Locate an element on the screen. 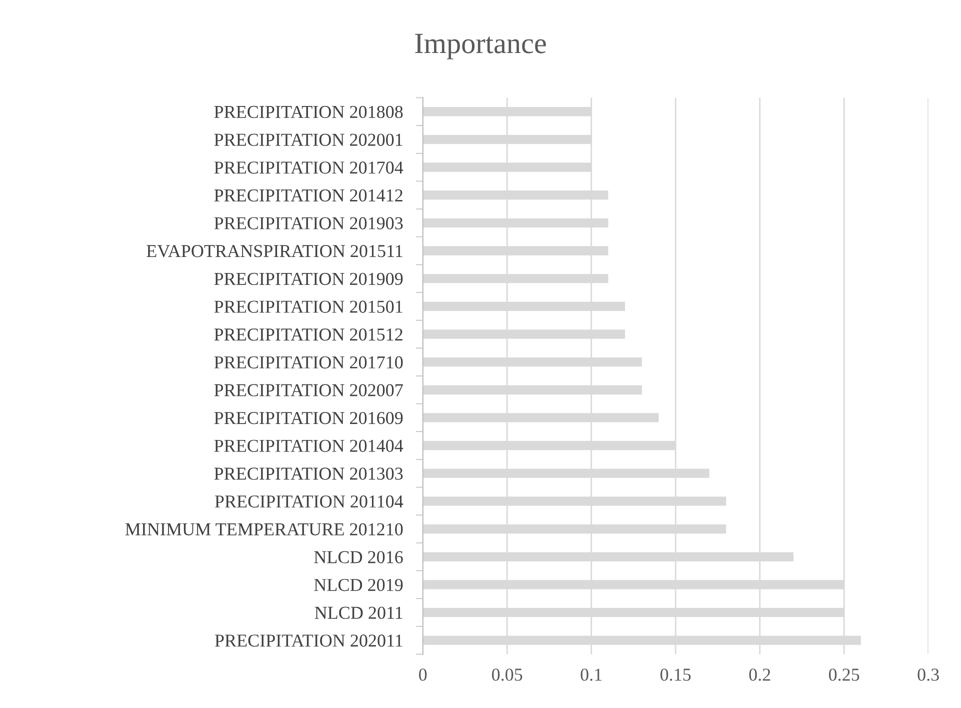 The width and height of the screenshot is (961, 708). y-tick-label: PRECIPITATION 202007 is located at coordinates (308, 390).